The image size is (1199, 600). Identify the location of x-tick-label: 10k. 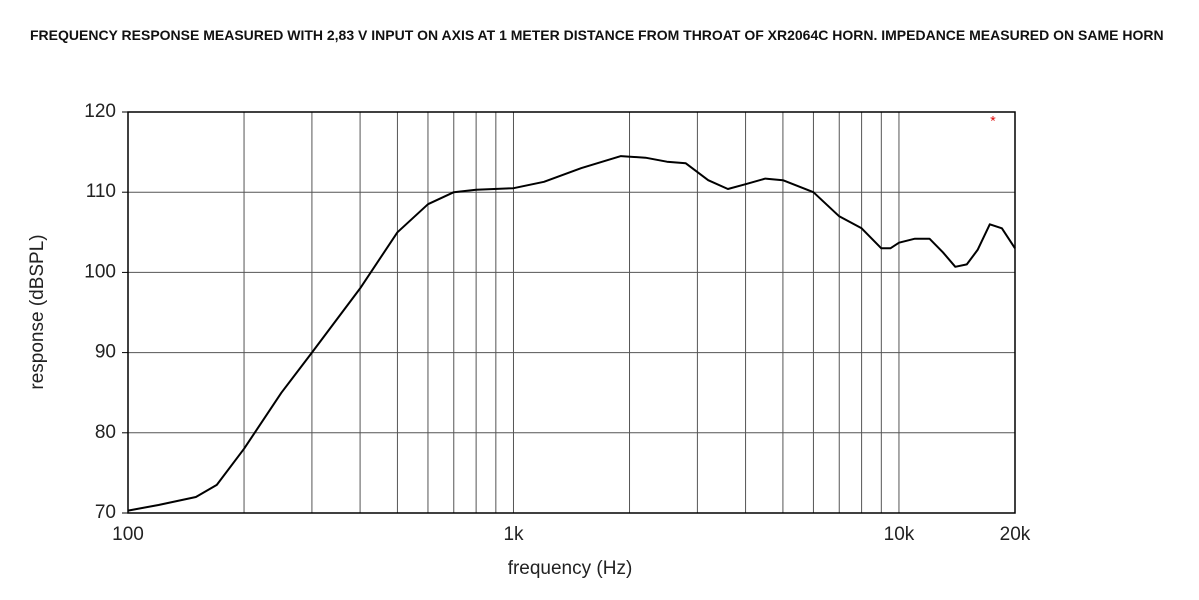
(899, 534).